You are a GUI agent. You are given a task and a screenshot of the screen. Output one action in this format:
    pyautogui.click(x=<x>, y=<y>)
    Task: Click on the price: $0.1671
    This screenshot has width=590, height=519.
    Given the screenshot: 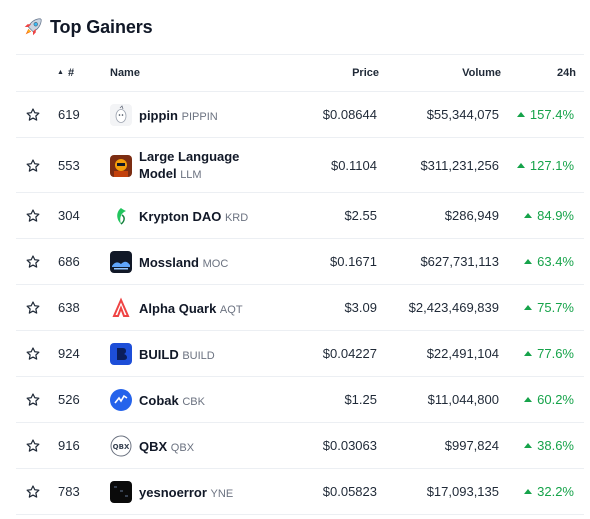 What is the action you would take?
    pyautogui.click(x=353, y=261)
    